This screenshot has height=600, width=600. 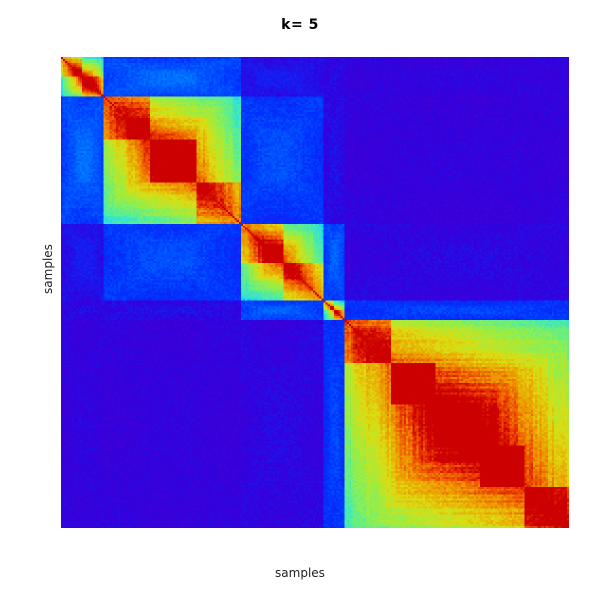 What do you see at coordinates (300, 25) in the screenshot?
I see `page-title: k= 5` at bounding box center [300, 25].